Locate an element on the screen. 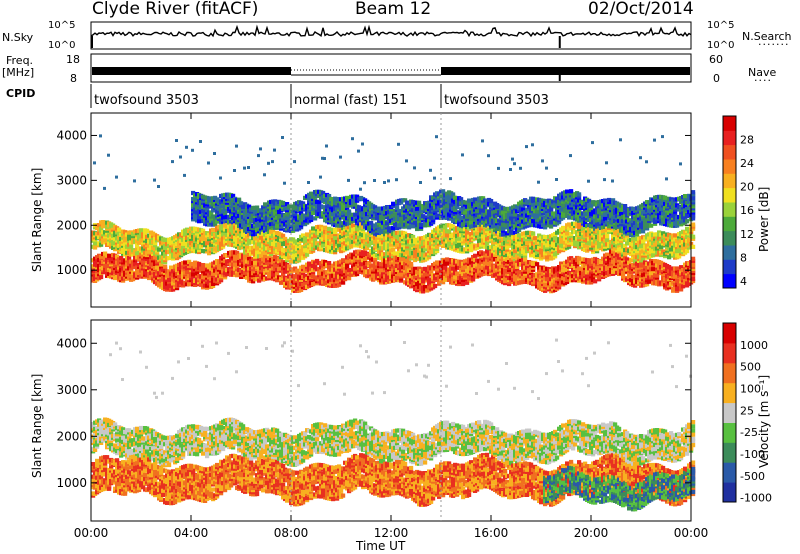 The width and height of the screenshot is (800, 554). cpid-segment-label-2: twofsound 3503 is located at coordinates (496, 100).